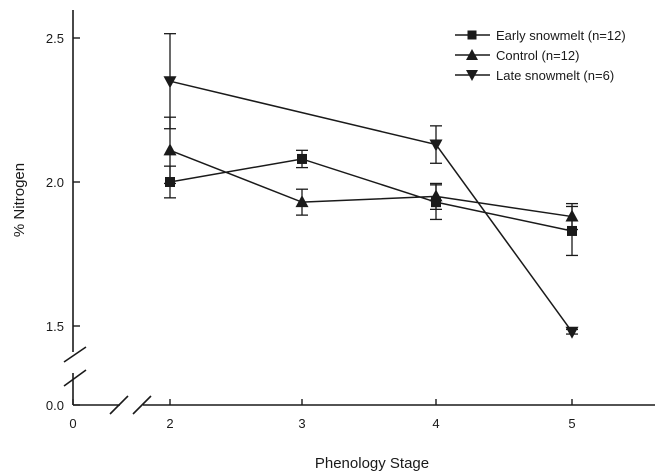 This screenshot has width=665, height=476. I want to click on legend-triangle-up-marker, so click(472, 54).